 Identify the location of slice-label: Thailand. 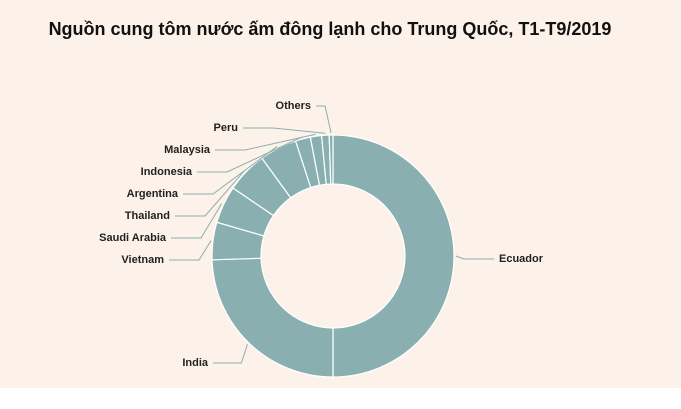
(147, 216).